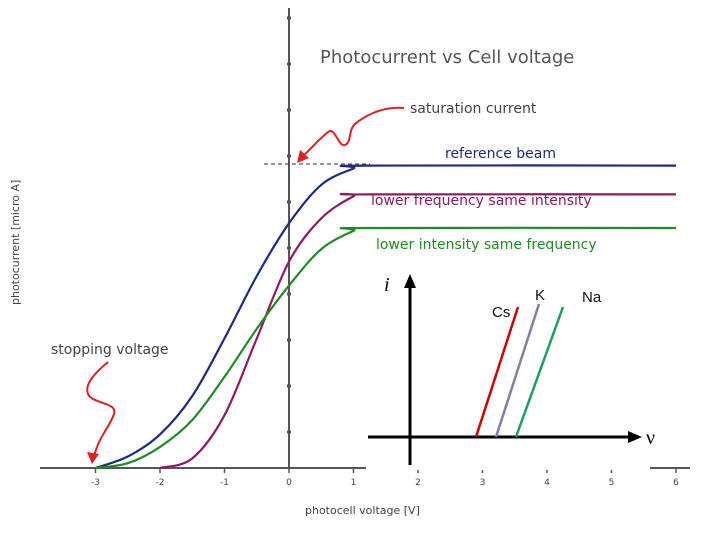  Describe the element at coordinates (110, 350) in the screenshot. I see `annotation-stopping-voltage: stopping voltage` at that location.